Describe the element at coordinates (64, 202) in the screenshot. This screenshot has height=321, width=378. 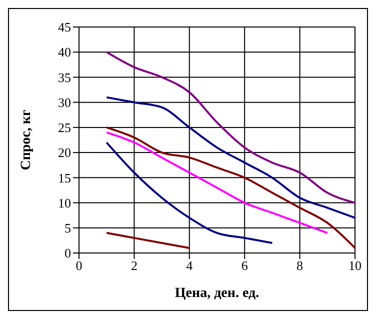
I see `y-tick-label: 10` at that location.